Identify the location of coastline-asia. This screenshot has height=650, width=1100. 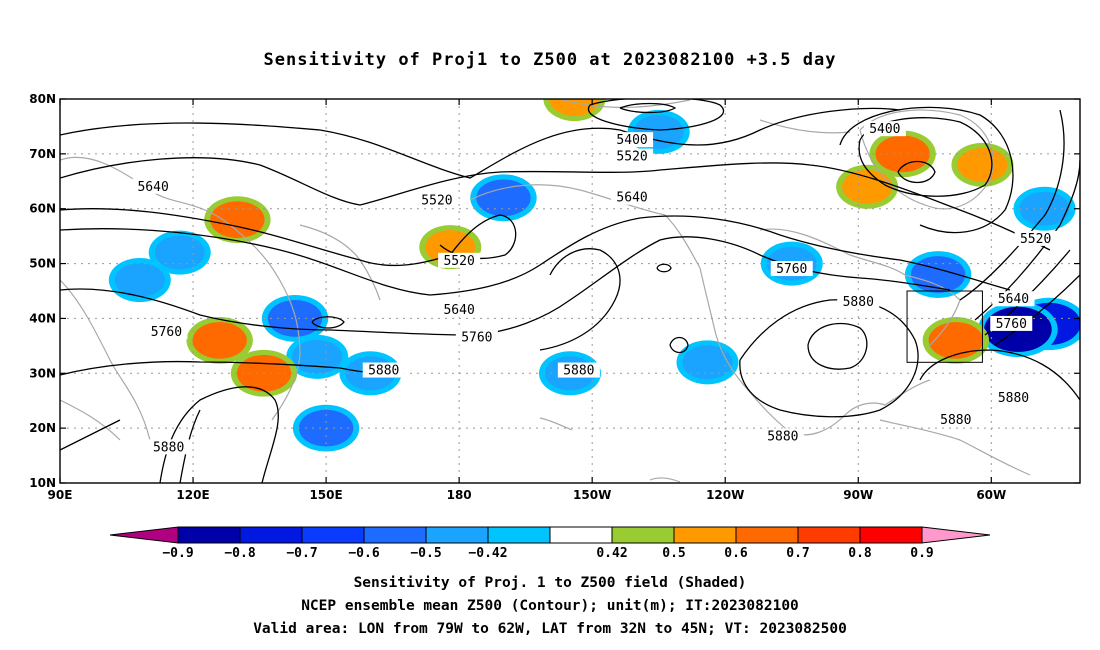
(180, 298).